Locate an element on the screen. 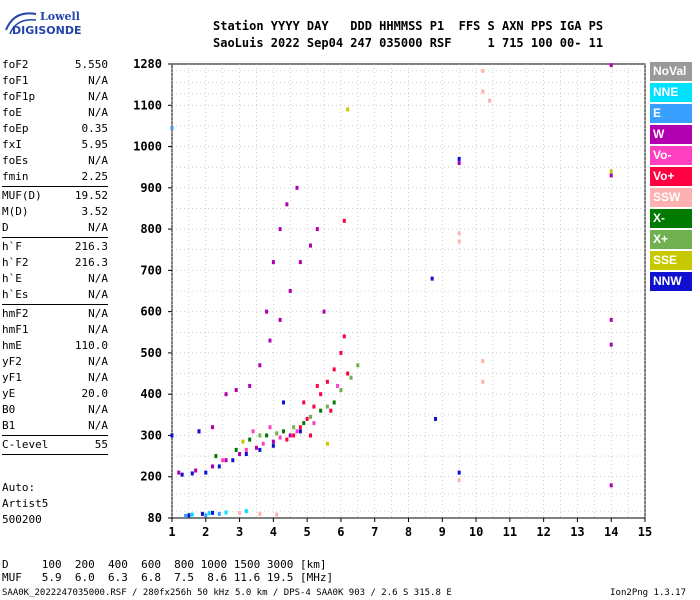 Image resolution: width=700 pixels, height=600 pixels. x-tick-label: 4 is located at coordinates (273, 532).